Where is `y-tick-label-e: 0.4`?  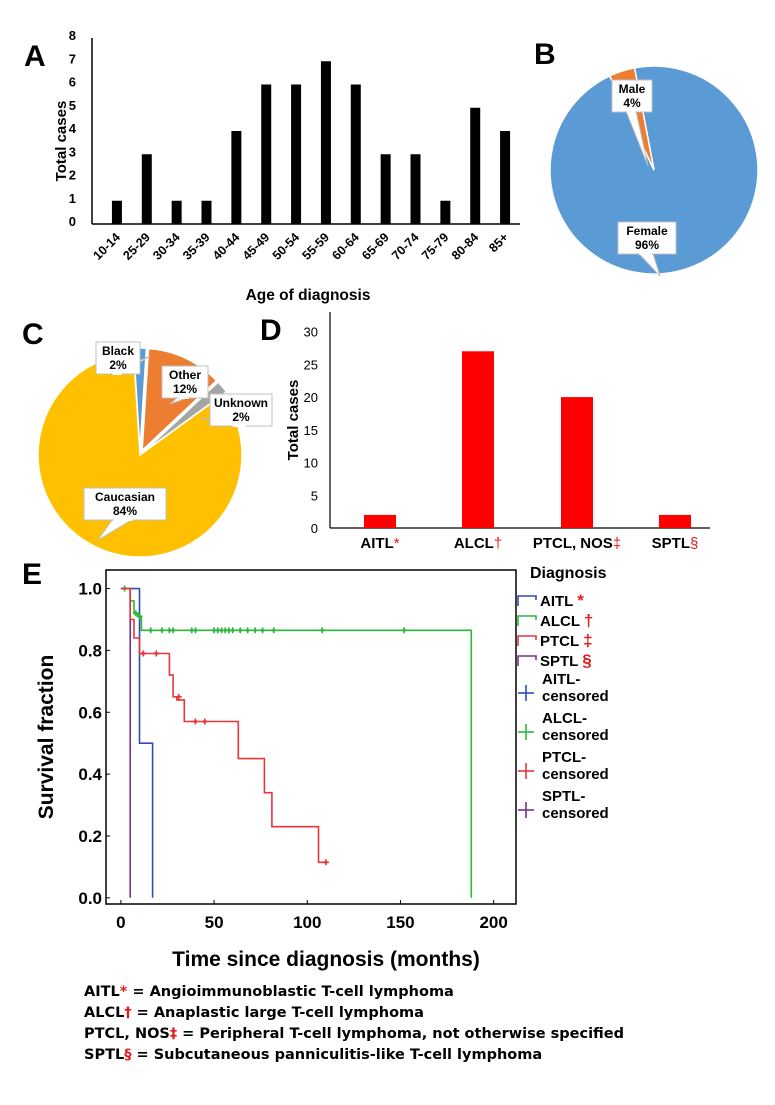
y-tick-label-e: 0.4 is located at coordinates (90, 774).